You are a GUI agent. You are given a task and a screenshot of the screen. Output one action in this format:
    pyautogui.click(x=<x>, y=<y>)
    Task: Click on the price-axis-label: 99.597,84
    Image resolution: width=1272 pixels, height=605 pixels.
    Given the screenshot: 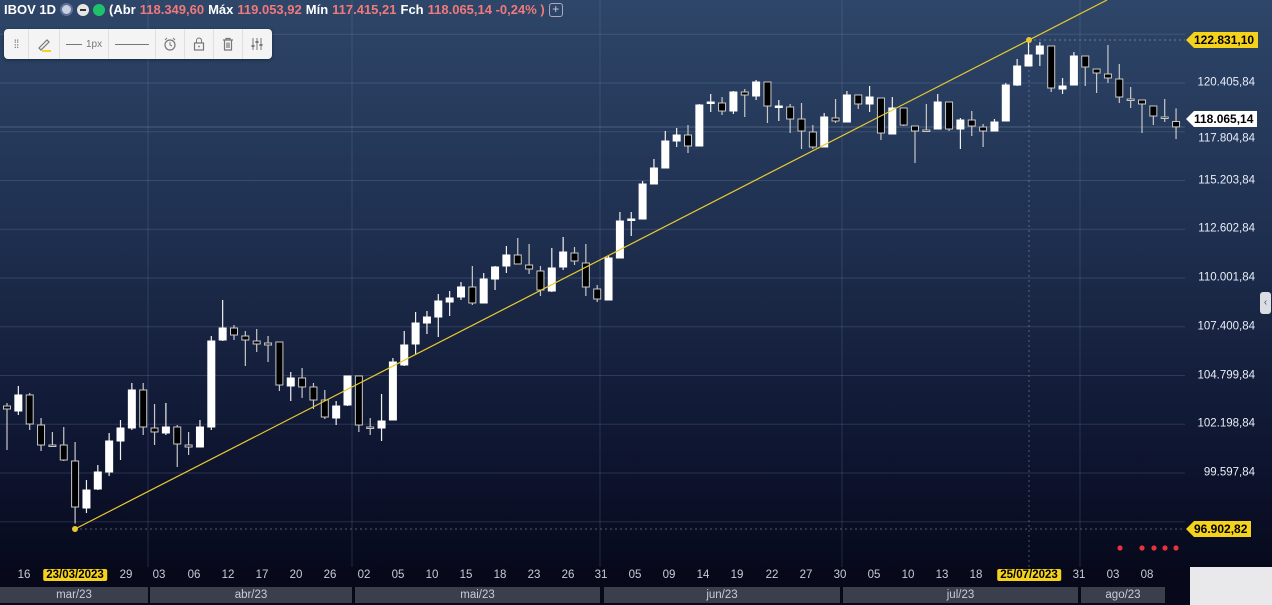 What is the action you would take?
    pyautogui.click(x=1229, y=472)
    